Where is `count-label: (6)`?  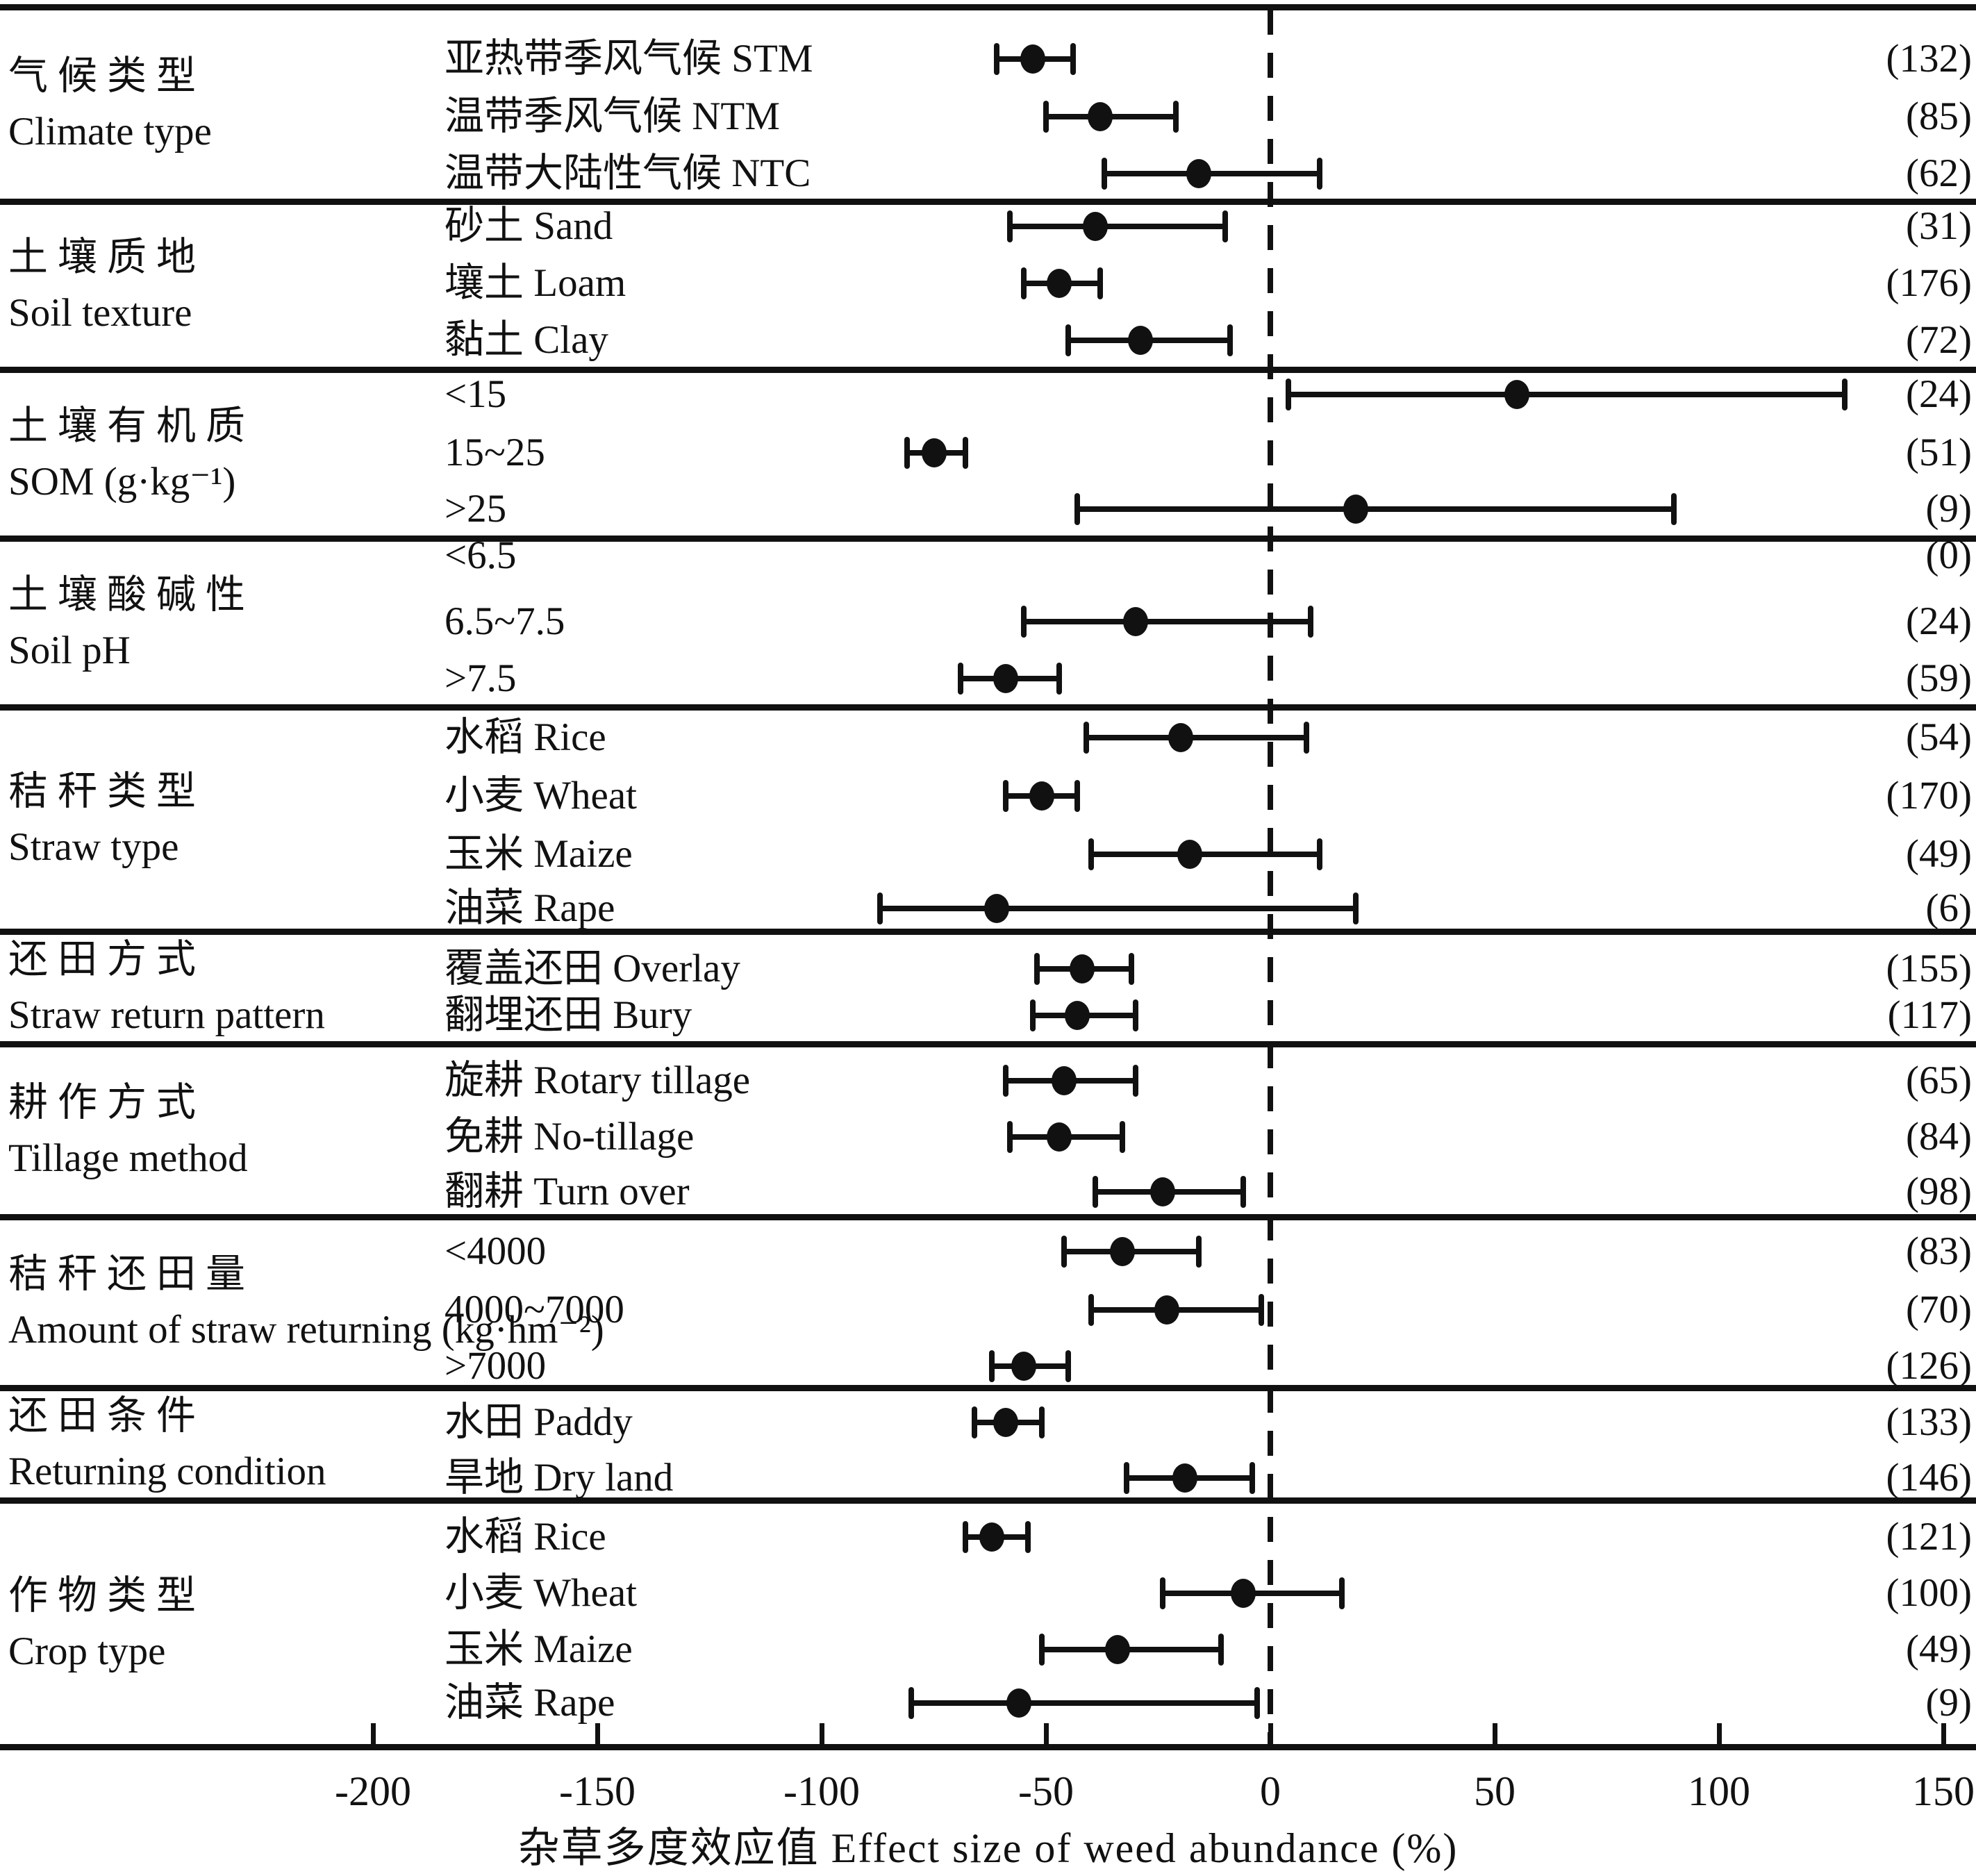
count-label: (6) is located at coordinates (1948, 908).